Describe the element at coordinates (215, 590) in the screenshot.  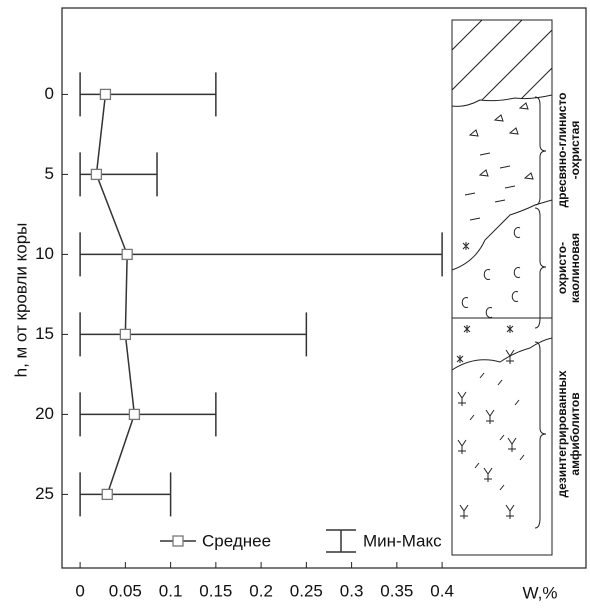
I see `x-tick-label: 0.15` at that location.